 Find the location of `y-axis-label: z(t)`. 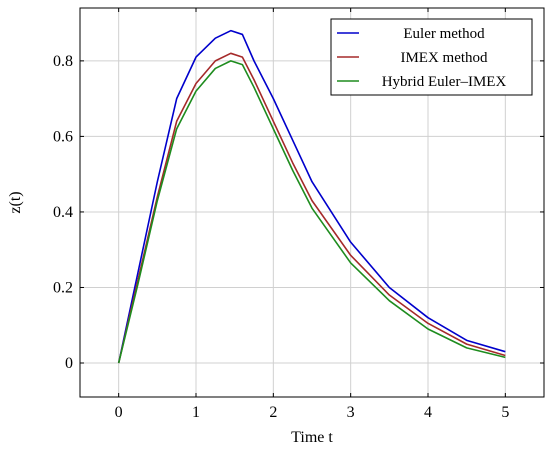

y-axis-label: z(t) is located at coordinates (15, 202).